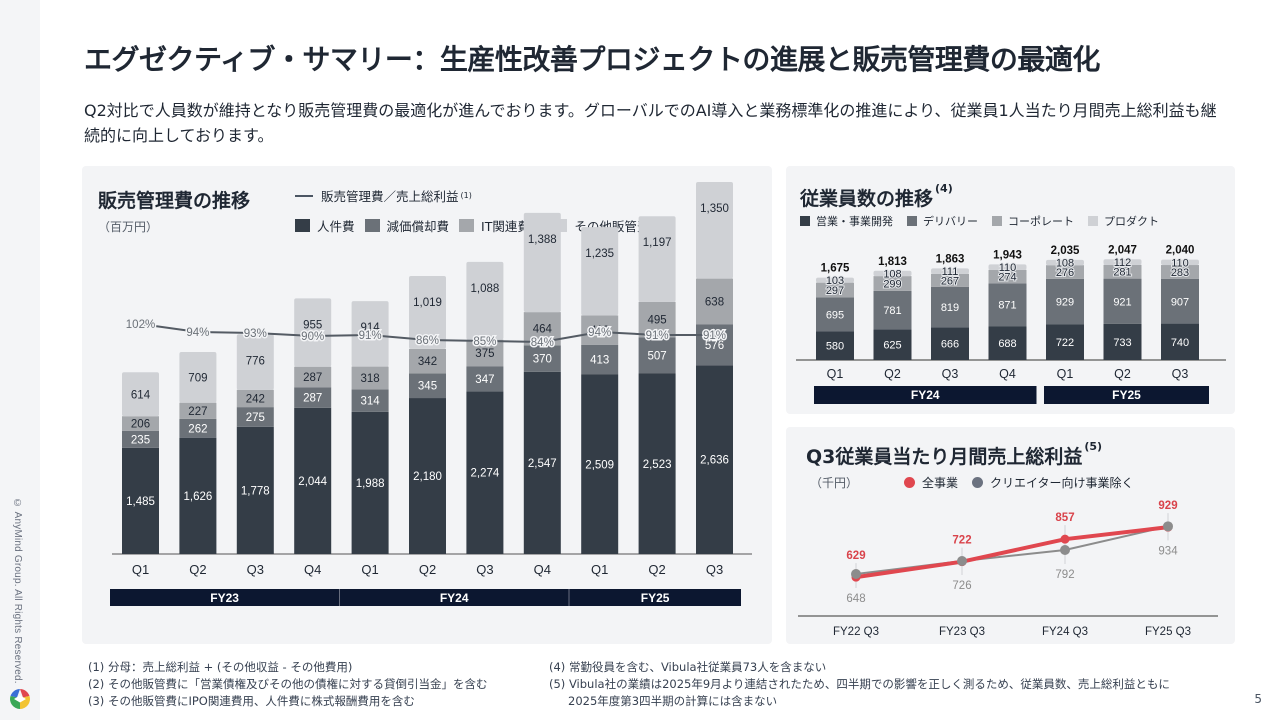  I want to click on data-label-all: 857, so click(1064, 518).